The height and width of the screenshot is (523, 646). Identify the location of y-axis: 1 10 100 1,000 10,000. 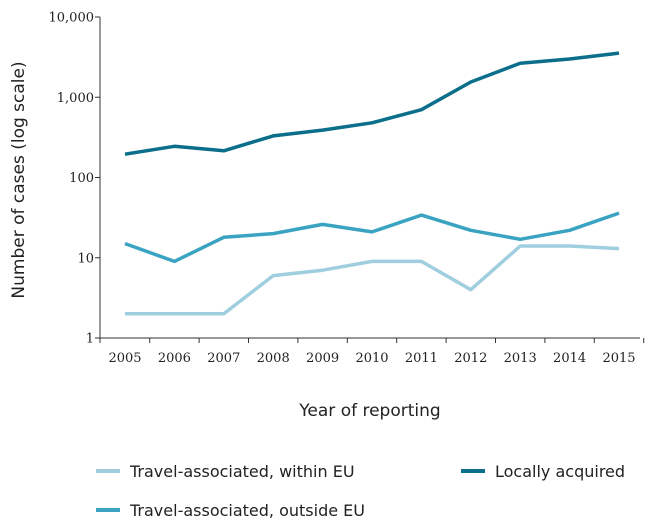
(75, 179).